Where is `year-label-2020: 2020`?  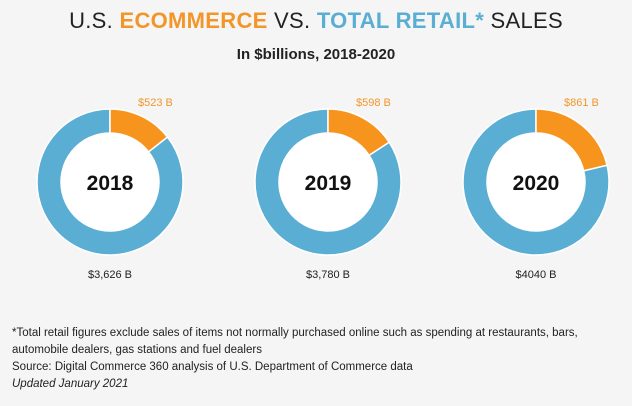
year-label-2020: 2020 is located at coordinates (536, 183).